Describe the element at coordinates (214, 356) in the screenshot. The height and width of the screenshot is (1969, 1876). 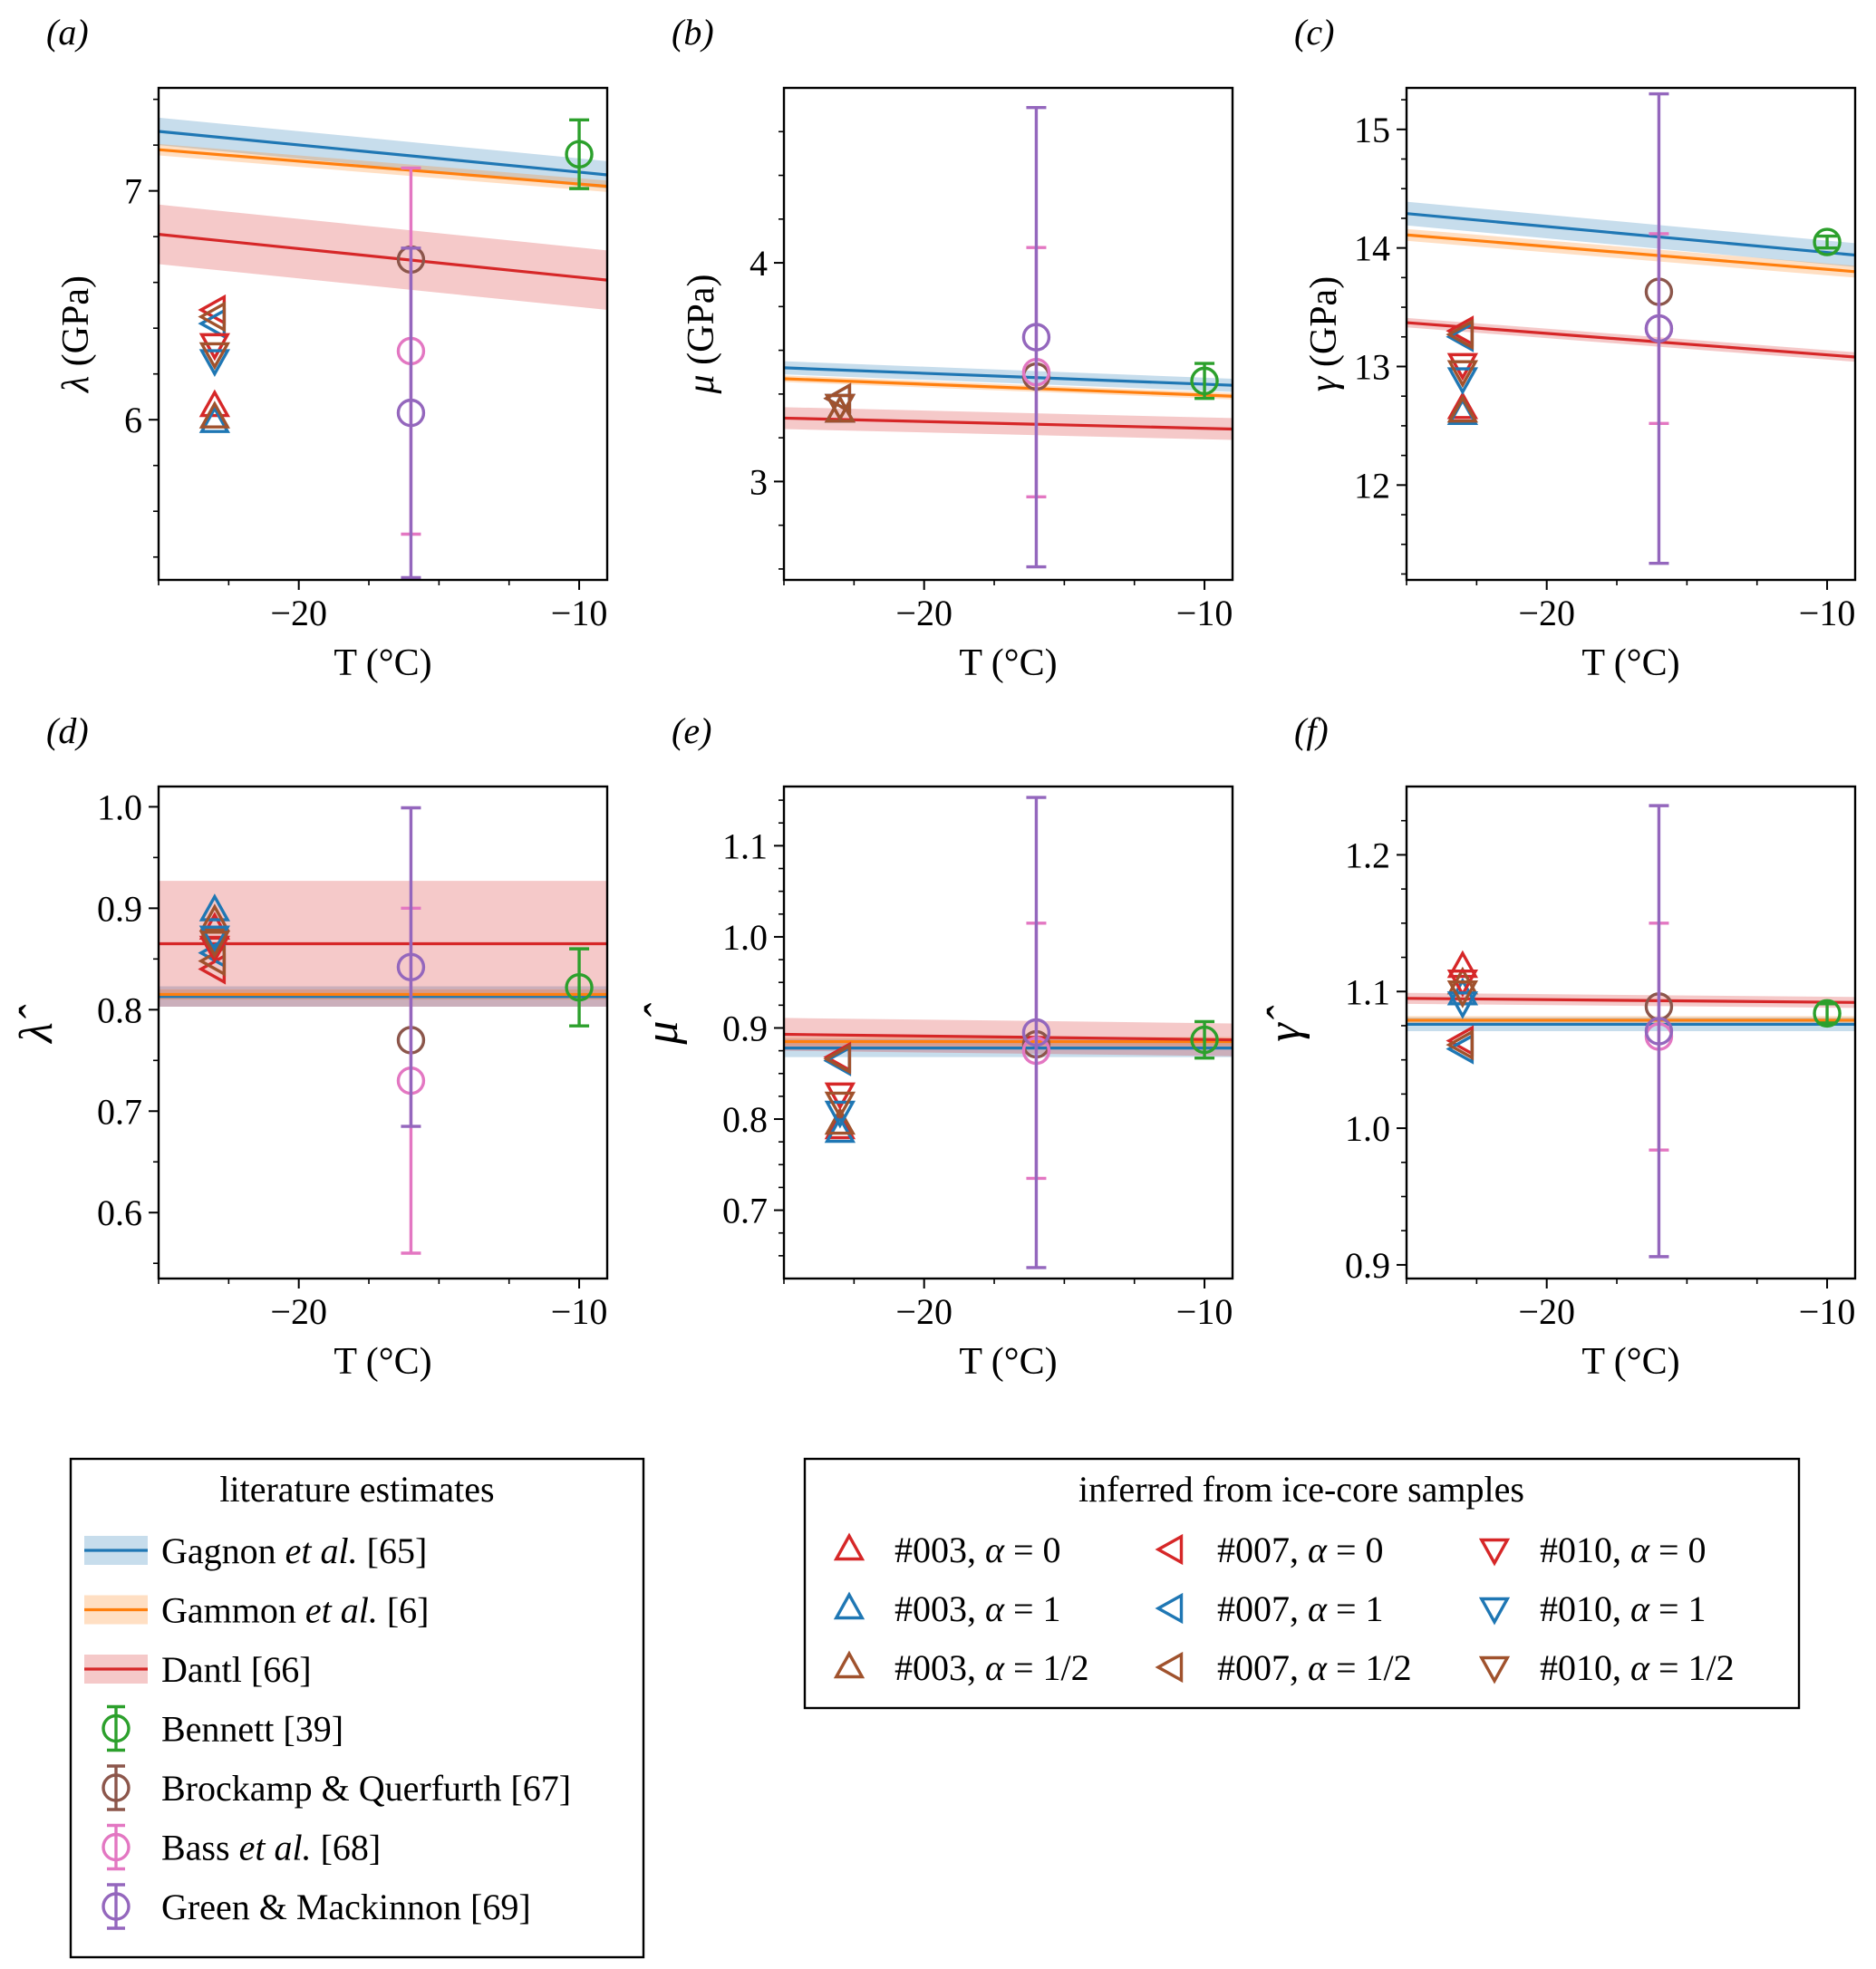
I see `sample-marker-down-ahalf` at that location.